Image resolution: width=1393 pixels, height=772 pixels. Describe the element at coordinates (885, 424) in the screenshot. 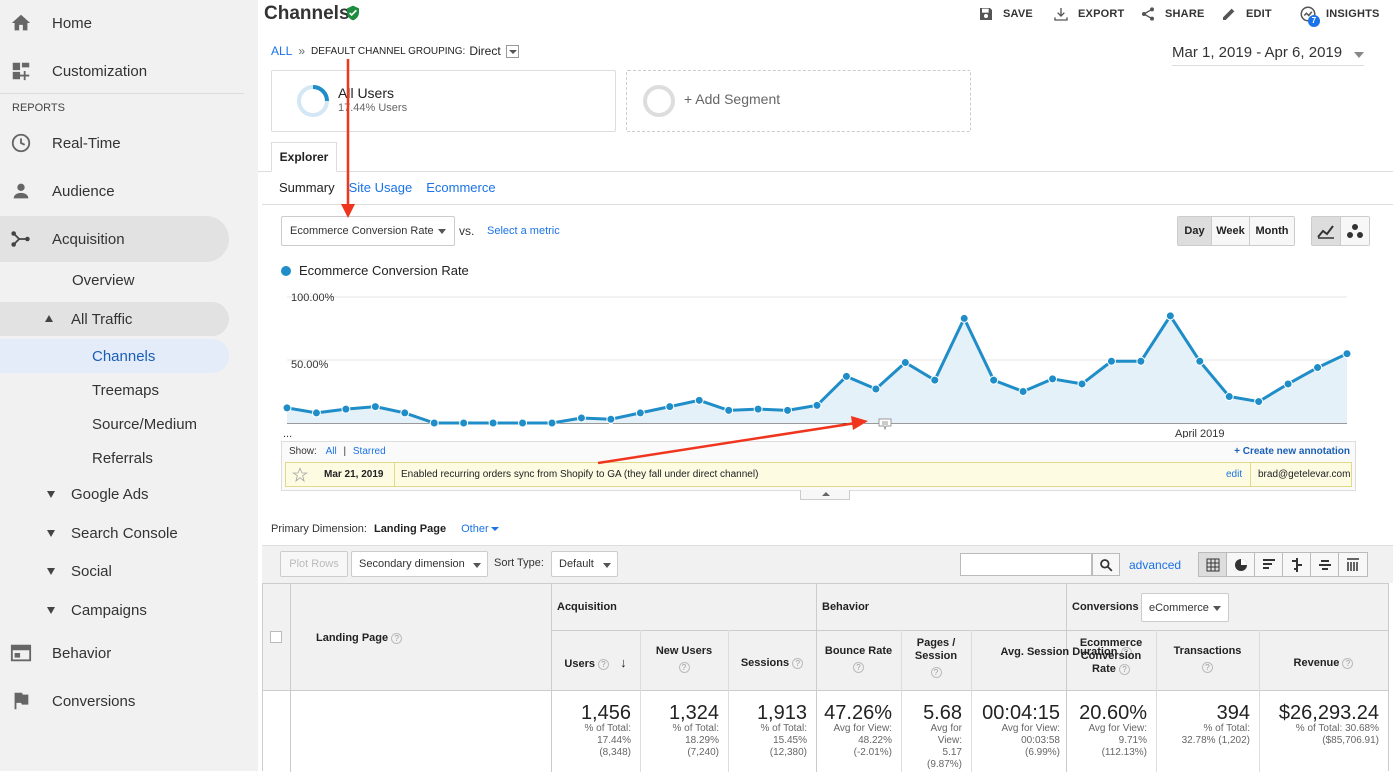

I see `annotation-marker-icon` at that location.